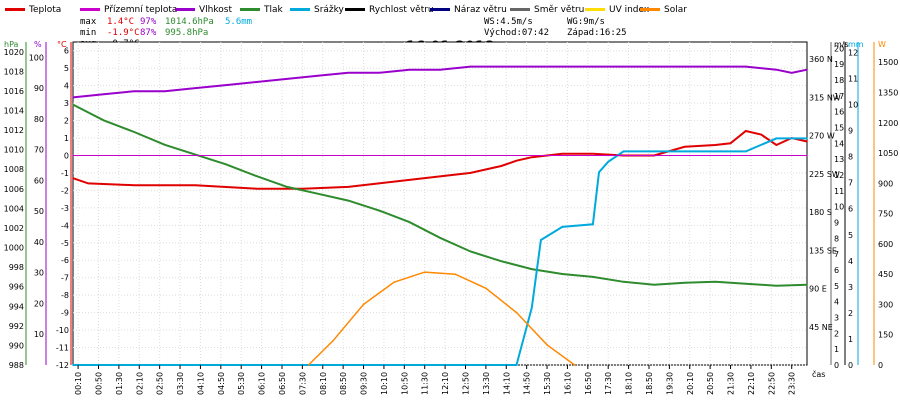 The width and height of the screenshot is (900, 400). Describe the element at coordinates (825, 97) in the screenshot. I see `axis-tick-label: 315 NW` at that location.